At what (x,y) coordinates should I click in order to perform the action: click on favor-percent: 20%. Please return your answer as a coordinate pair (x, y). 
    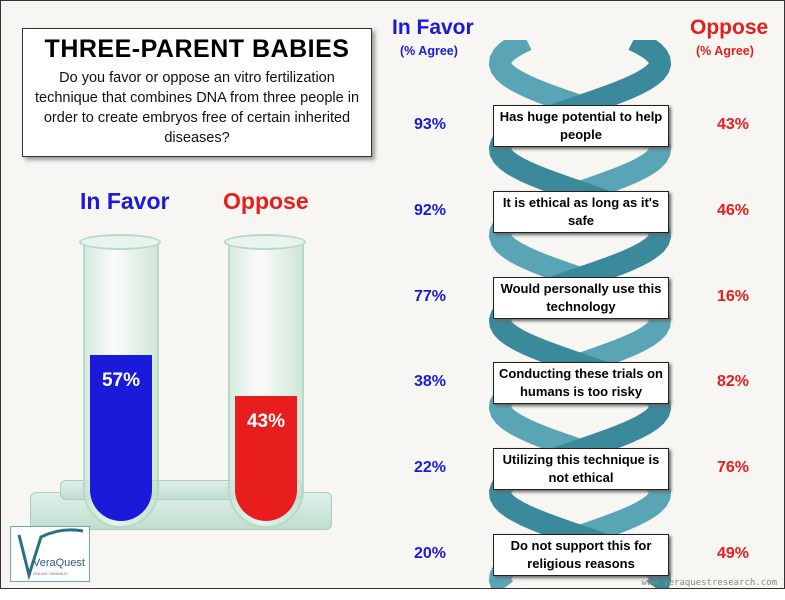
    Looking at the image, I should click on (430, 553).